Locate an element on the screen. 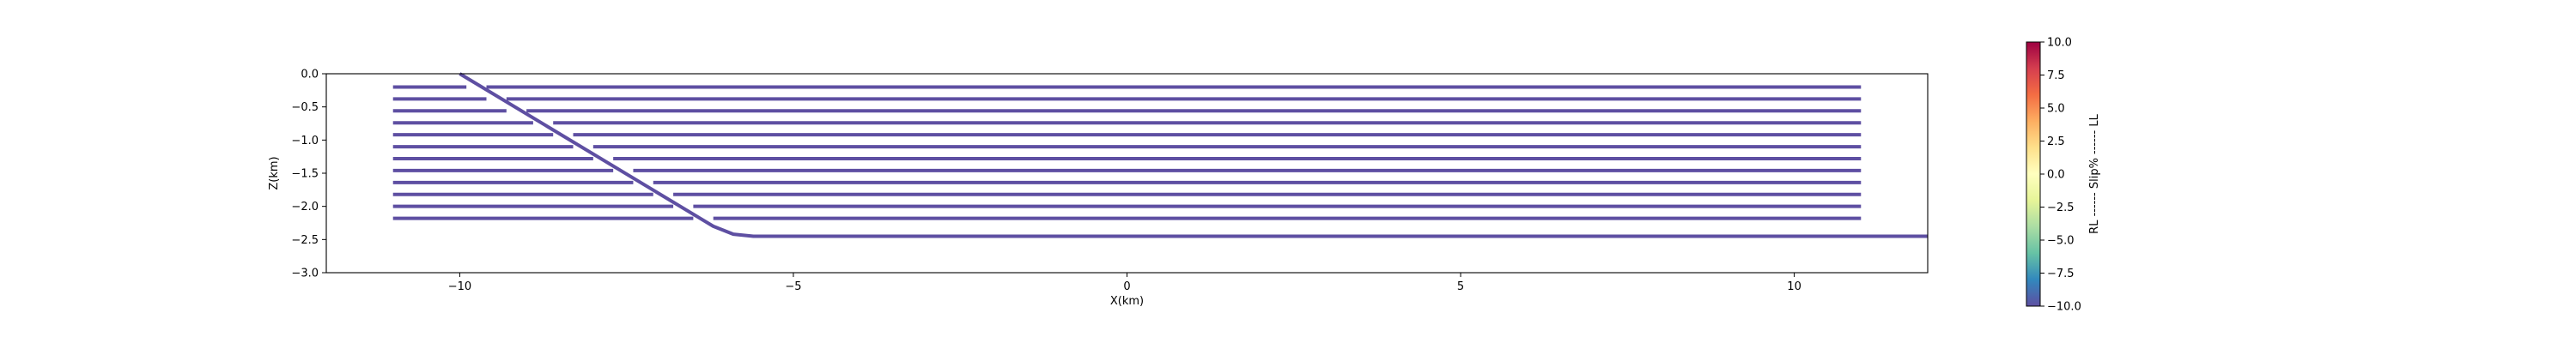 The height and width of the screenshot is (343, 2576). y-tick-label: 0.0 is located at coordinates (310, 75).